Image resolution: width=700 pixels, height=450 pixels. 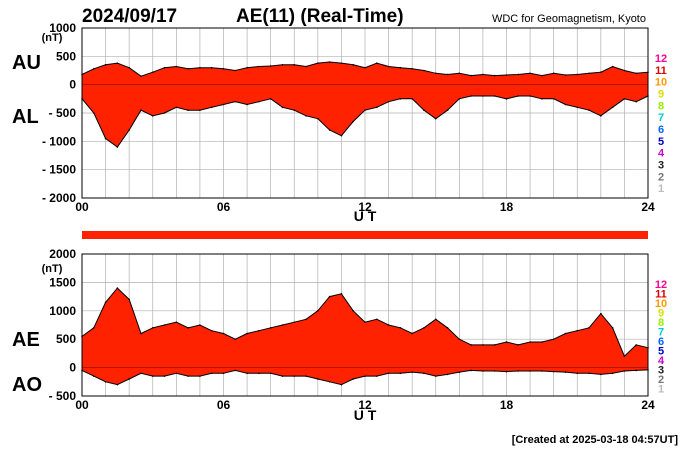 What do you see at coordinates (62, 311) in the screenshot?
I see `y-tick-label: 1000` at bounding box center [62, 311].